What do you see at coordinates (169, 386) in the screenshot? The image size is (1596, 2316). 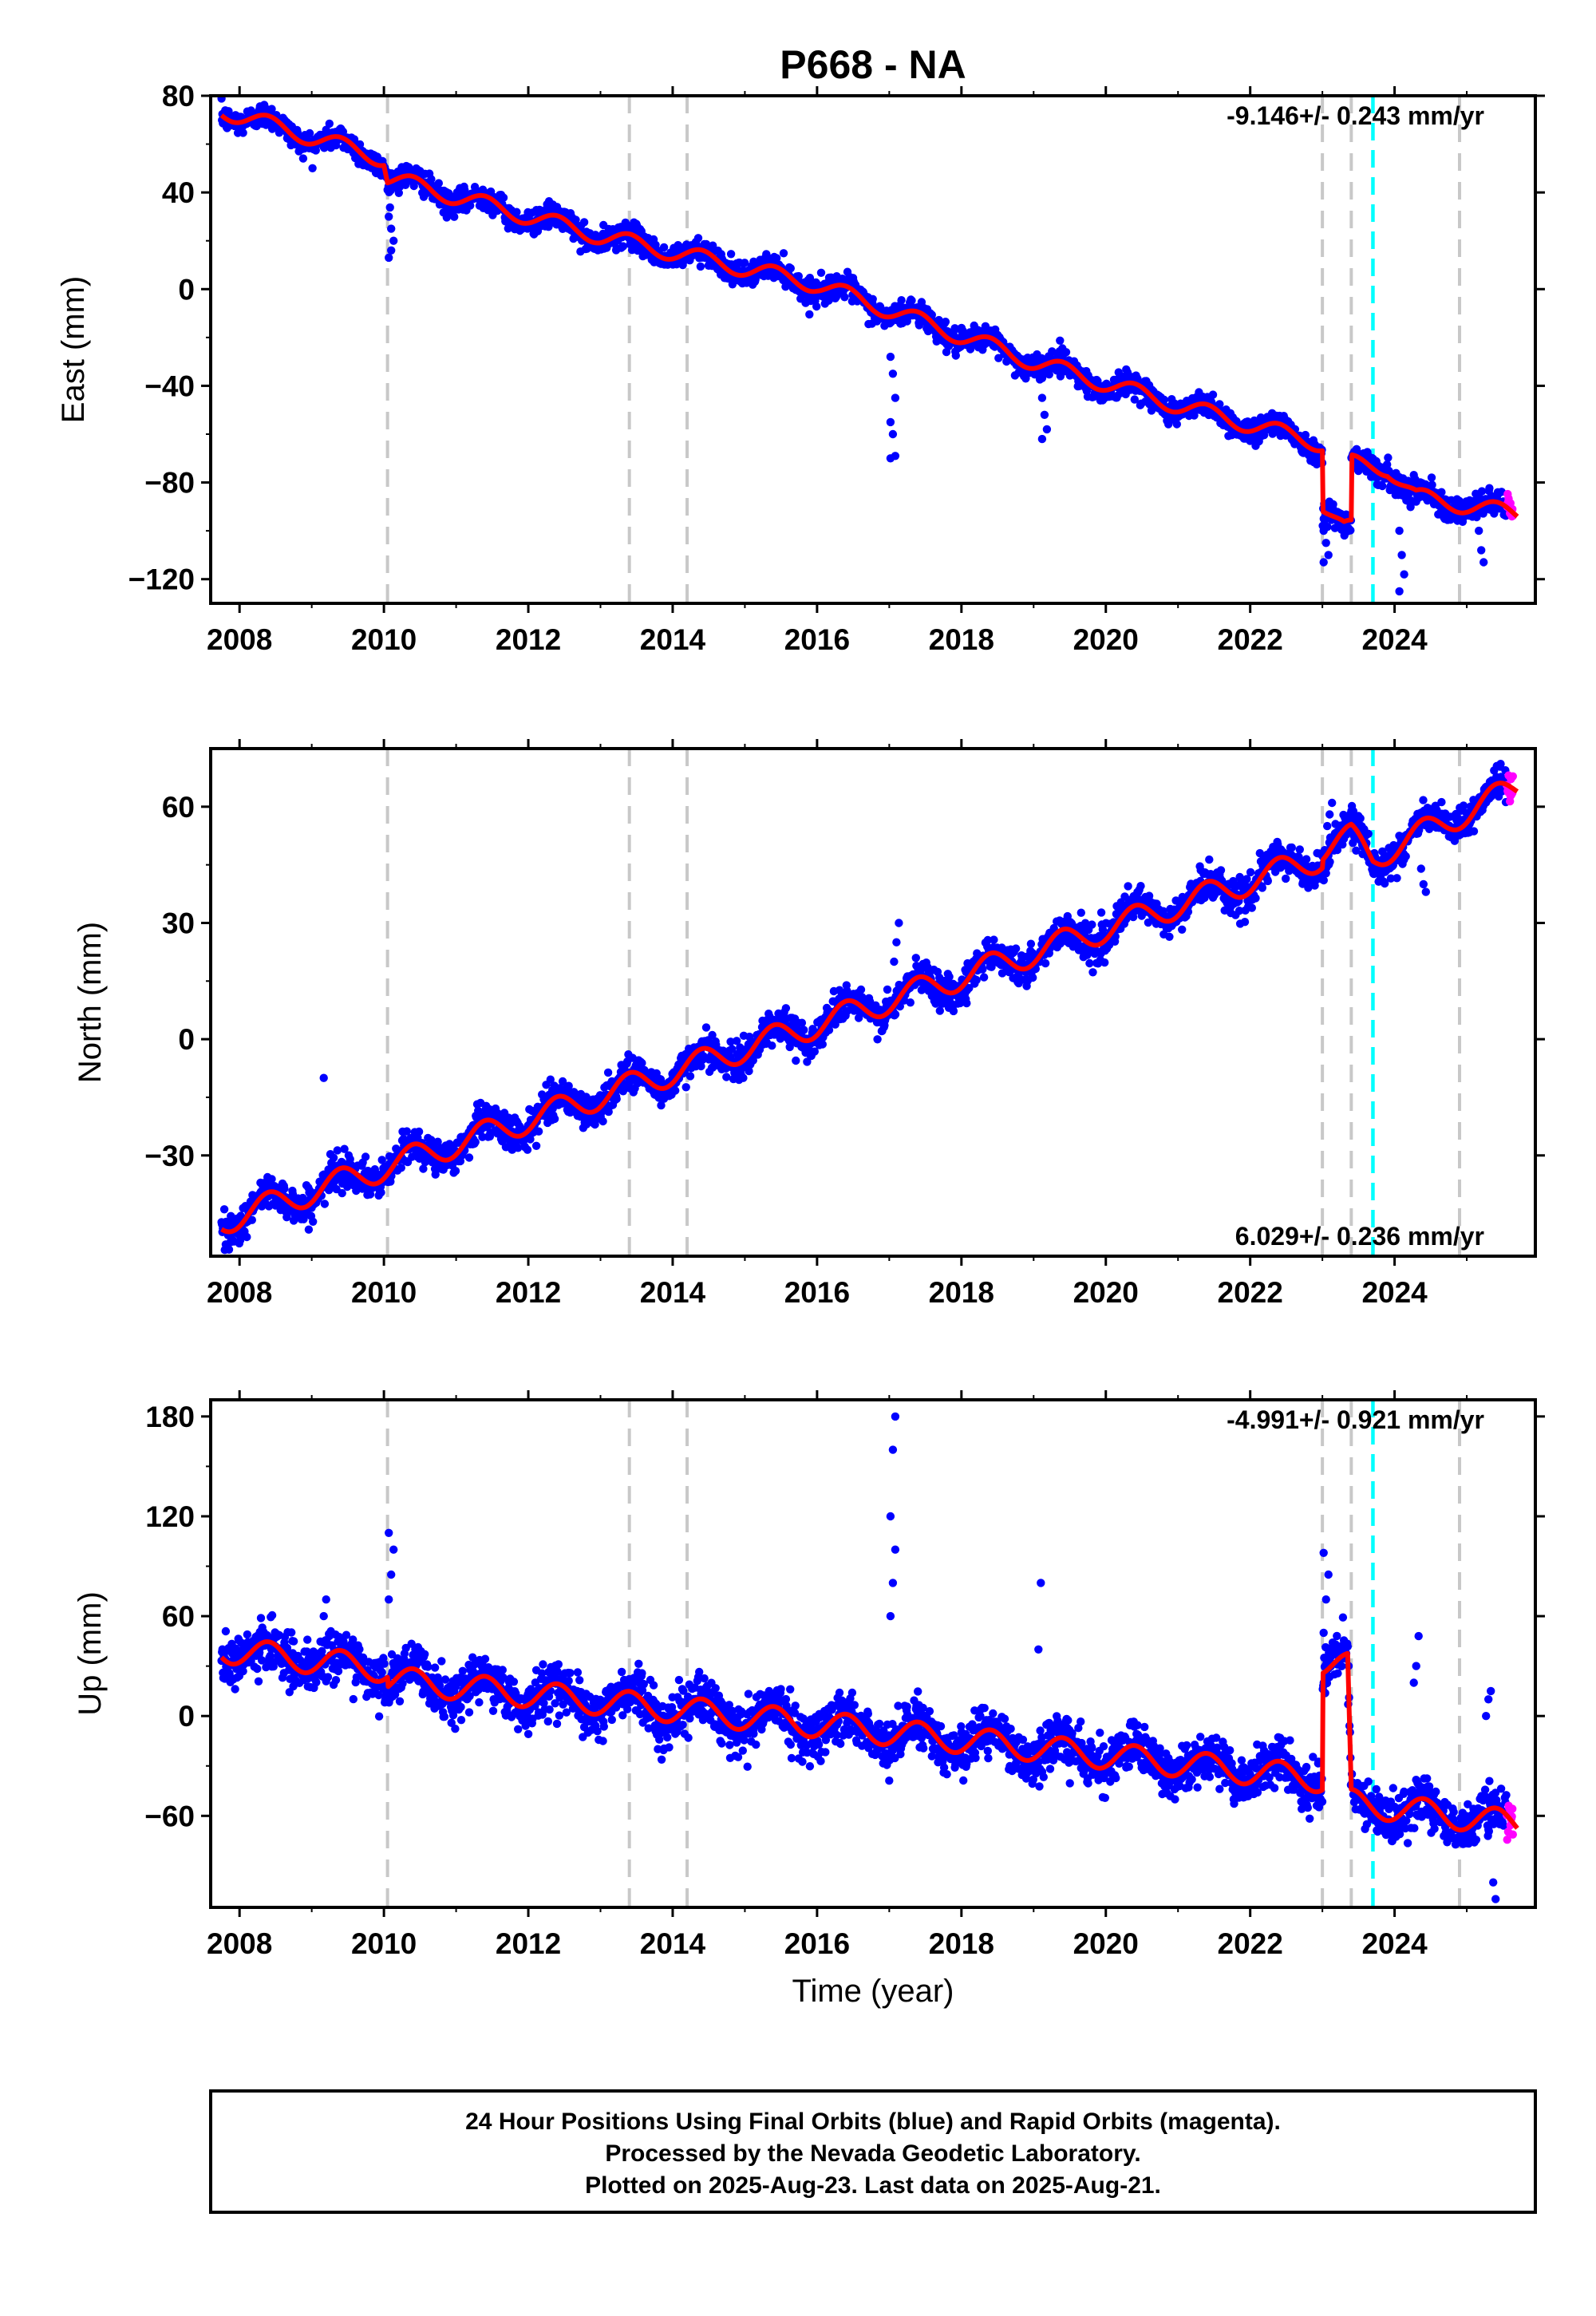 I see `east-y-tick-label: −40` at bounding box center [169, 386].